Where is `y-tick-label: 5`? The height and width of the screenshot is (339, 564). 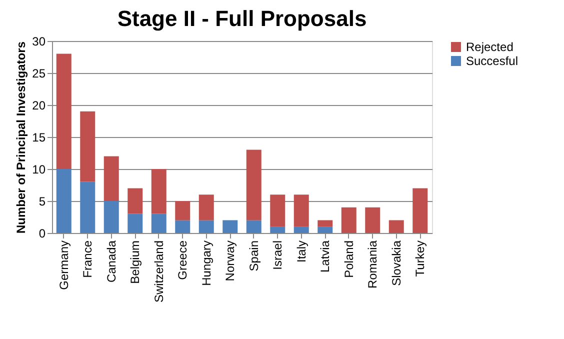 y-tick-label: 5 is located at coordinates (42, 201).